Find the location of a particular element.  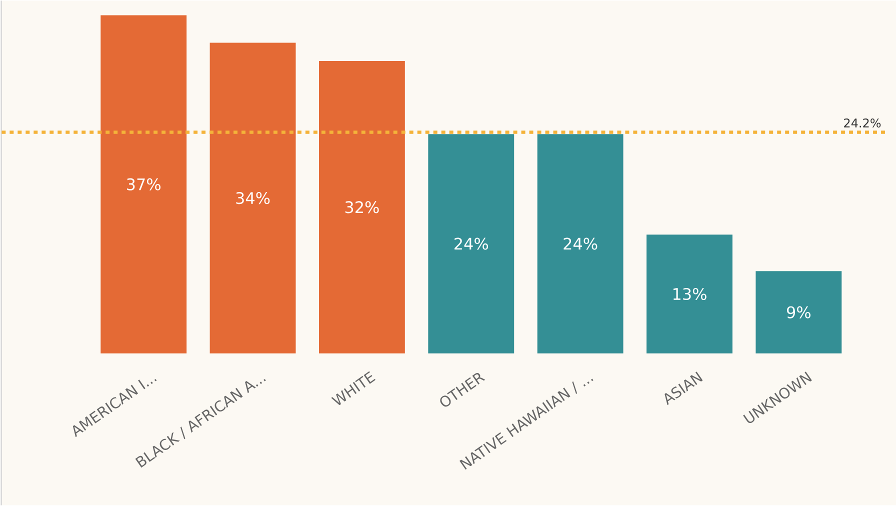

ref-line-label: 24.2% is located at coordinates (862, 123).